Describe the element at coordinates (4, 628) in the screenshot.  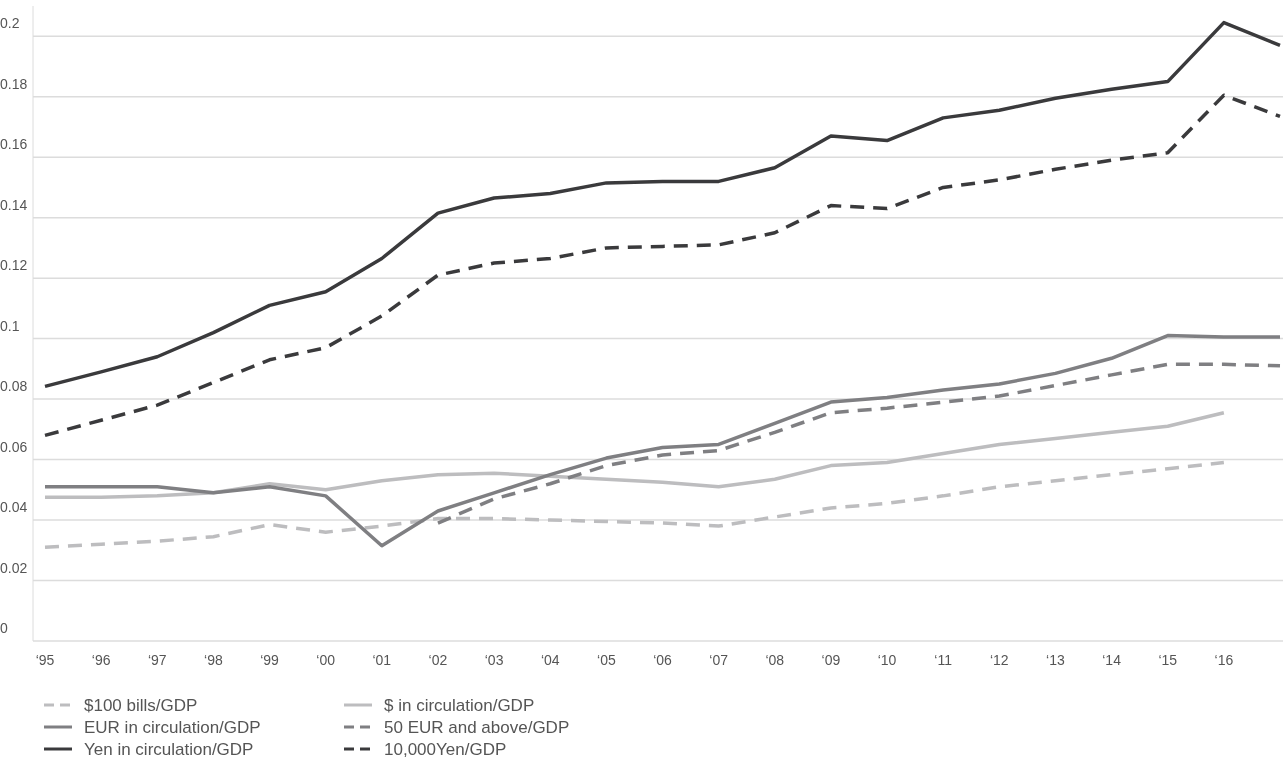
I see `y-tick-label: 0` at that location.